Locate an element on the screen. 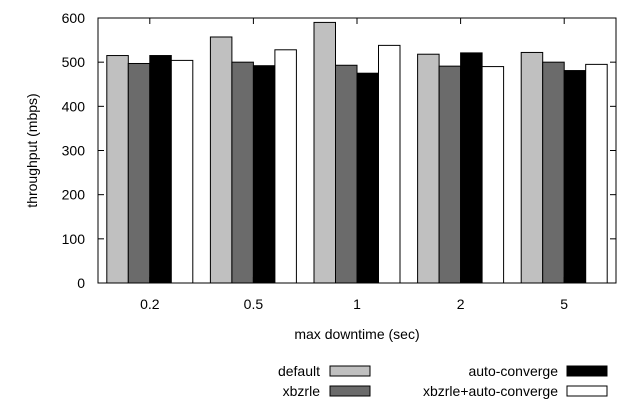  y-tick-label: 400 is located at coordinates (74, 106).